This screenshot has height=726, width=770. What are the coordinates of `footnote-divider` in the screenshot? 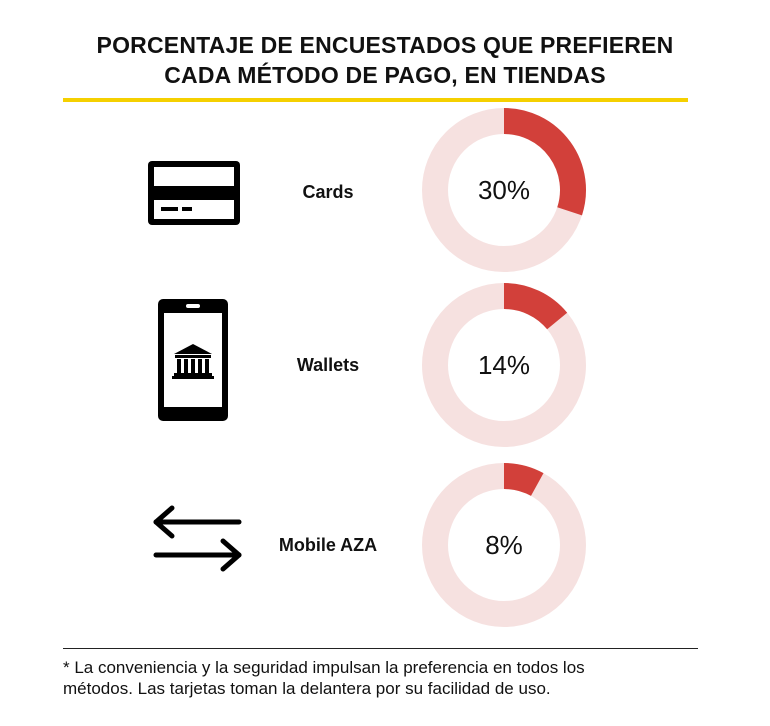 It's located at (380, 648).